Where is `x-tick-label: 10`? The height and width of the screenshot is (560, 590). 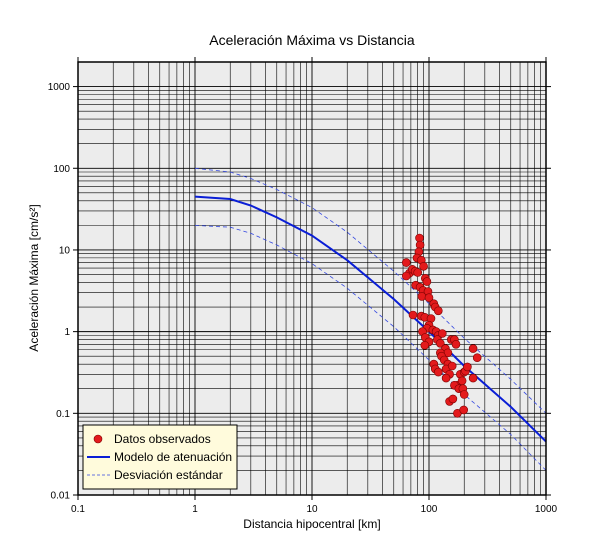
x-tick-label: 10 is located at coordinates (312, 509).